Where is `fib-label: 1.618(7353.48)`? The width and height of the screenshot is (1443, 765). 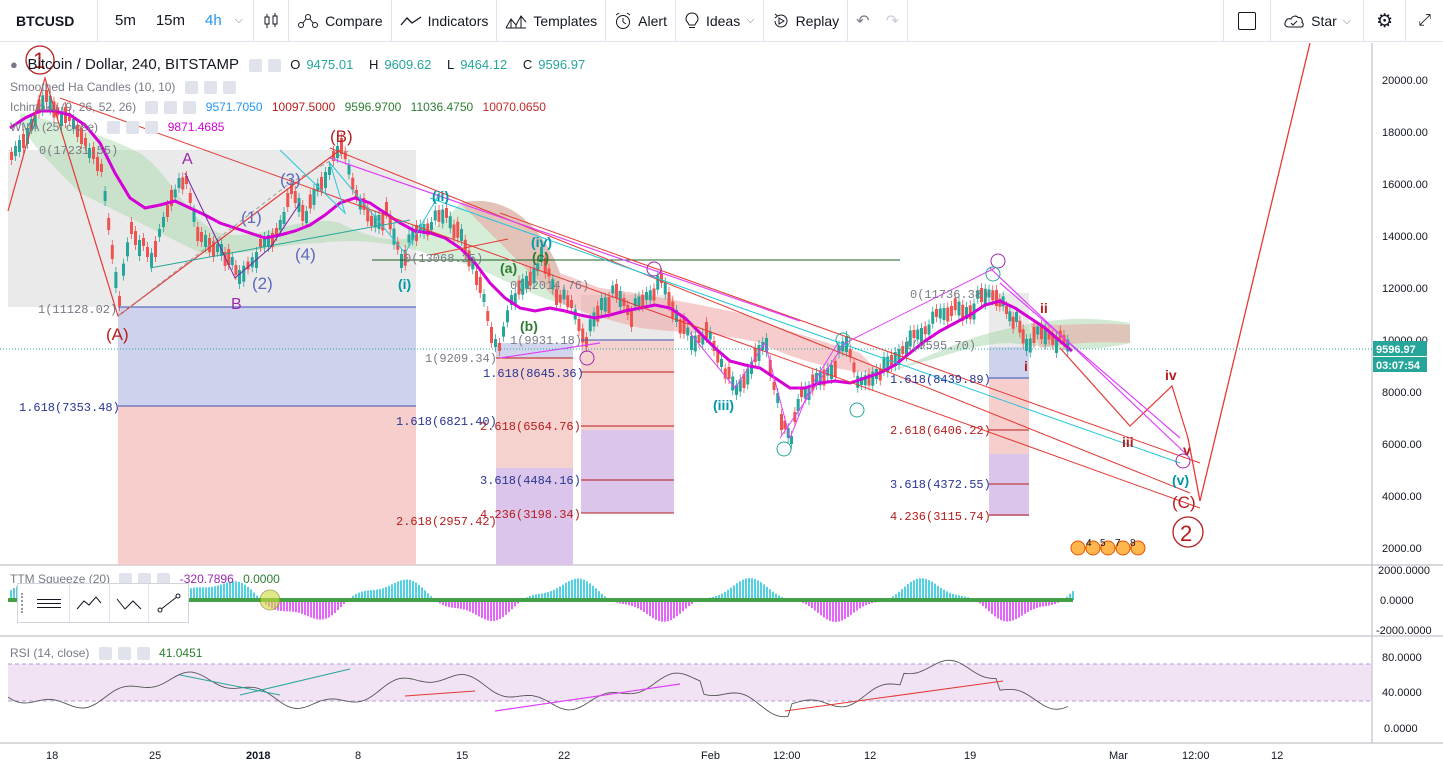
fib-label: 1.618(7353.48) is located at coordinates (69, 408).